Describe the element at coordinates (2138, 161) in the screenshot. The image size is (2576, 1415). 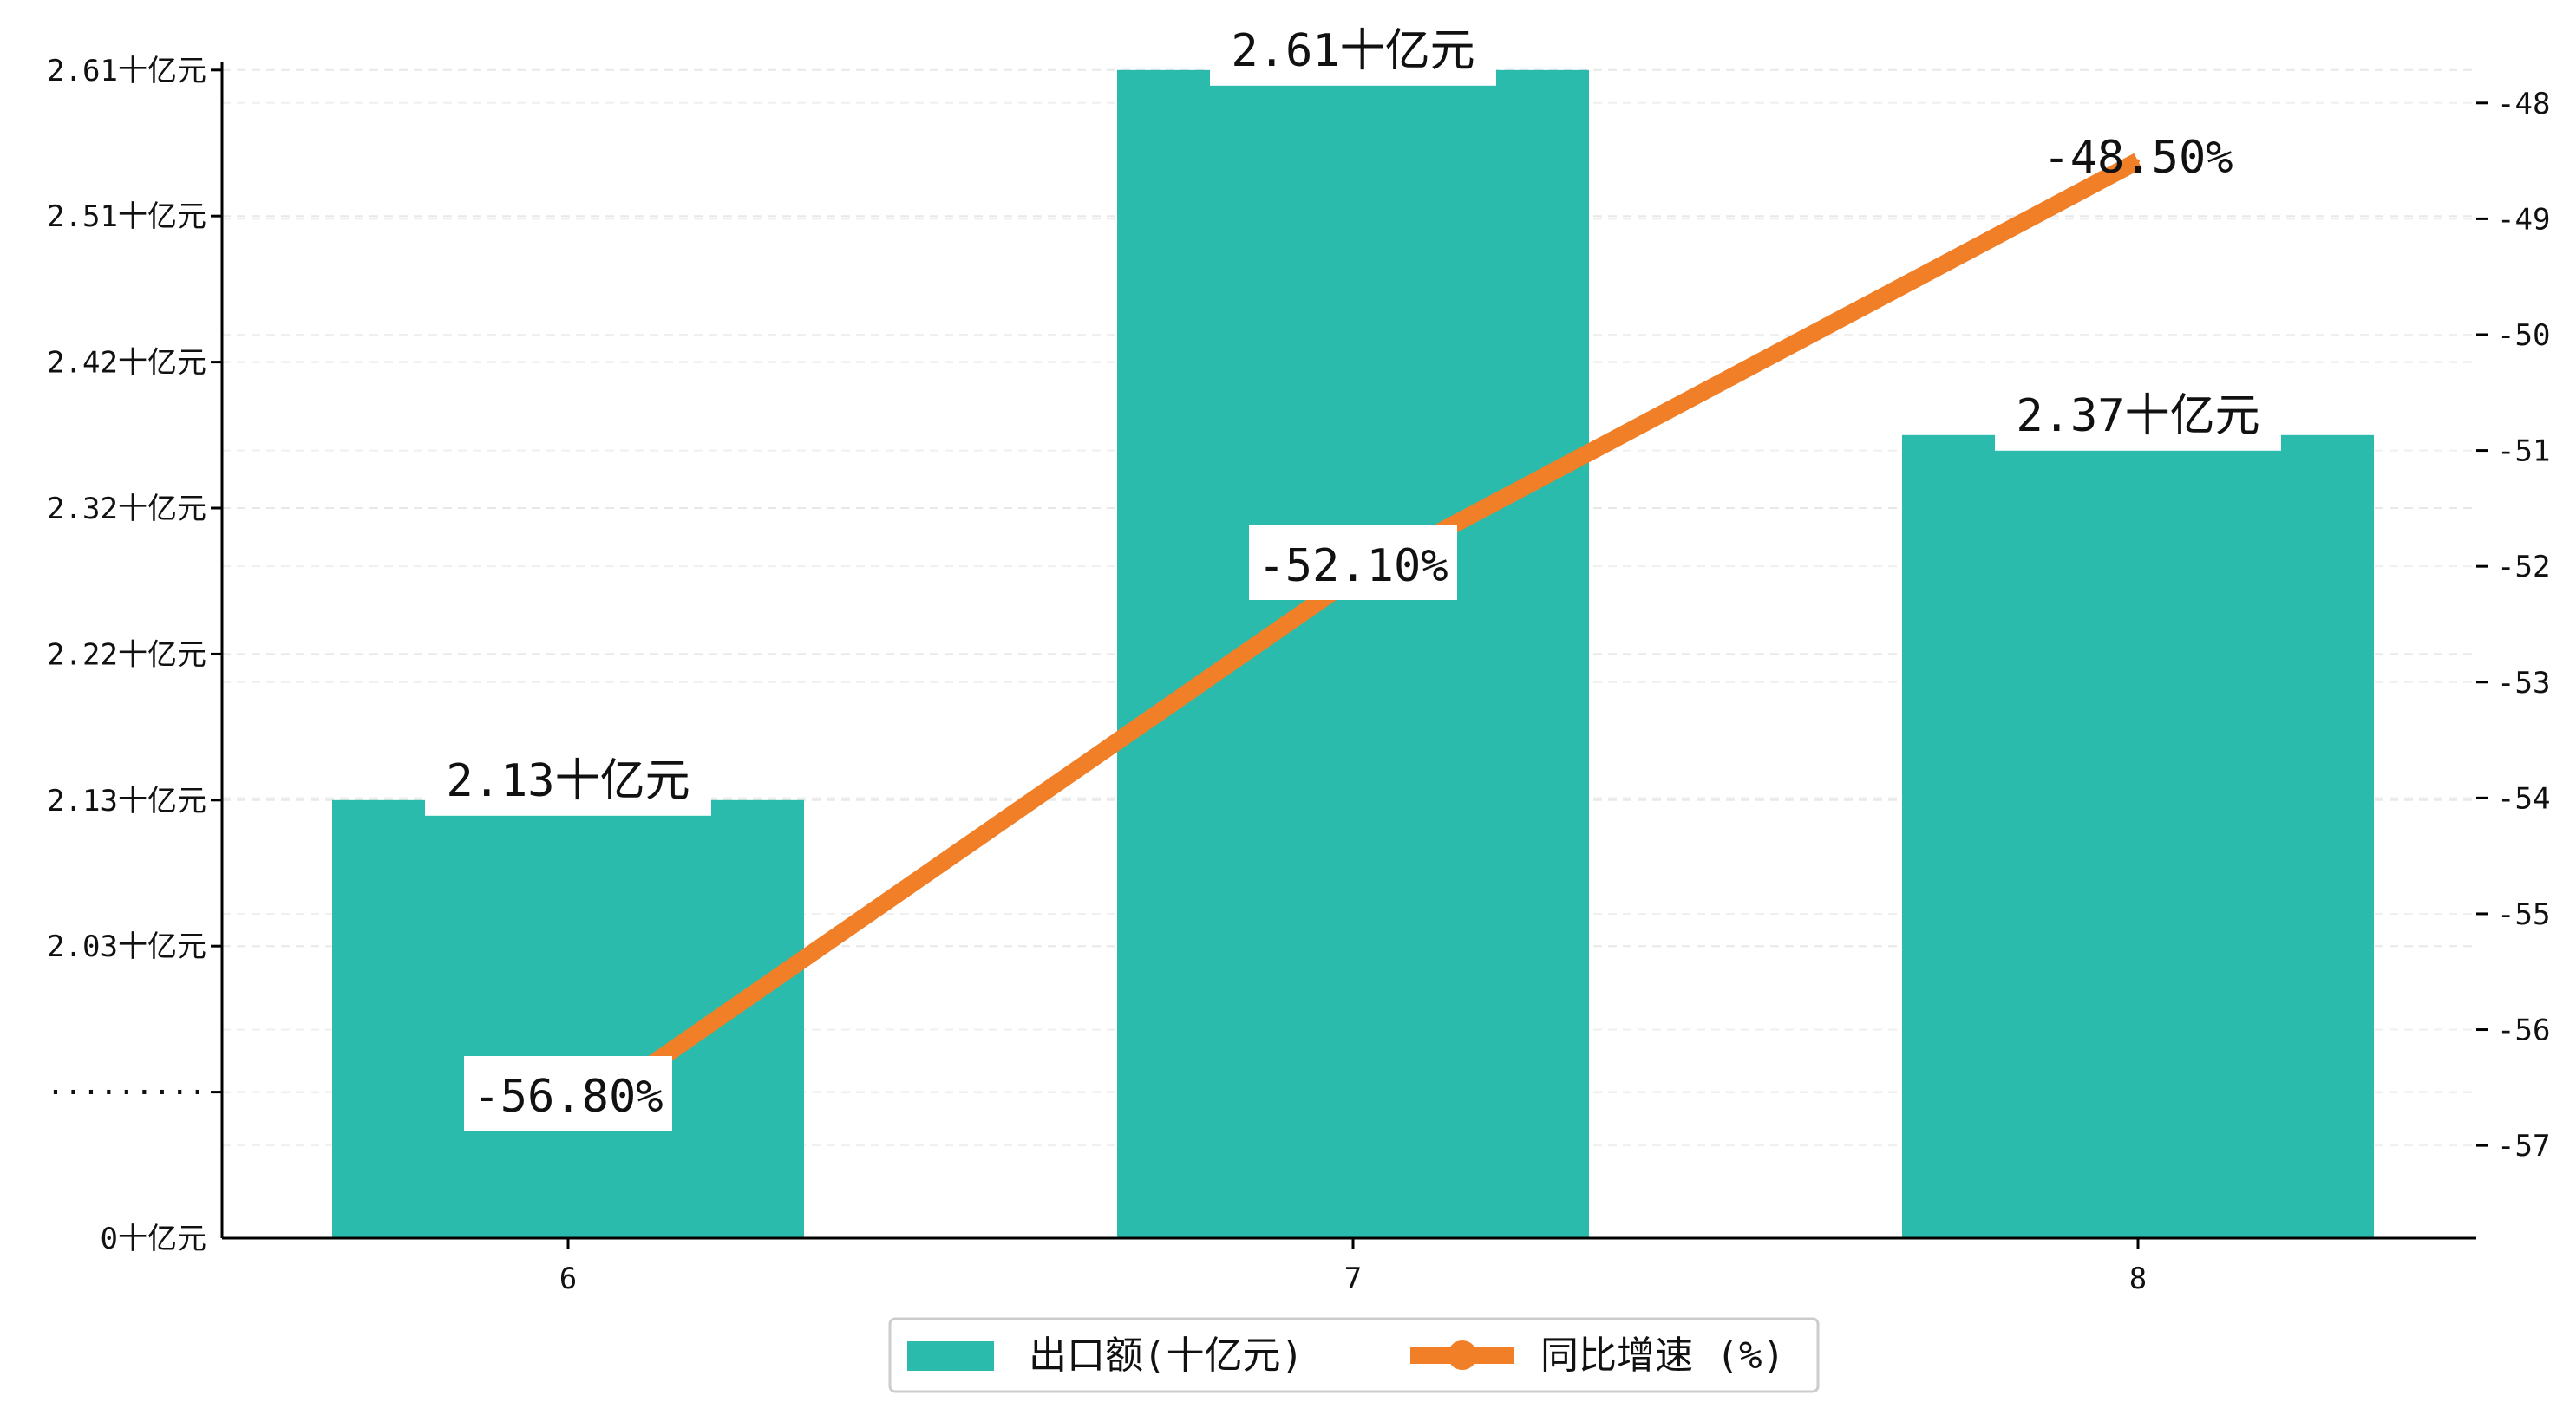
I see `line-point` at that location.